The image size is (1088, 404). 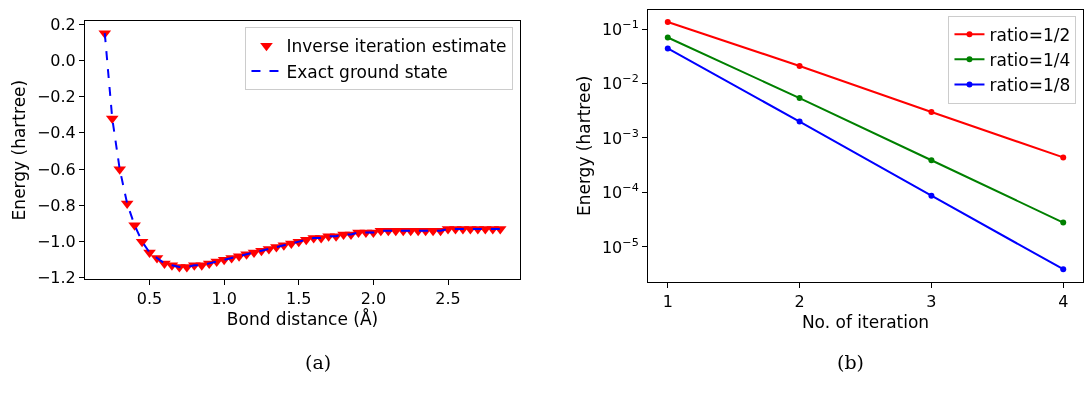 What do you see at coordinates (620, 192) in the screenshot?
I see `y-tick-label: 10$^{−4}$` at bounding box center [620, 192].